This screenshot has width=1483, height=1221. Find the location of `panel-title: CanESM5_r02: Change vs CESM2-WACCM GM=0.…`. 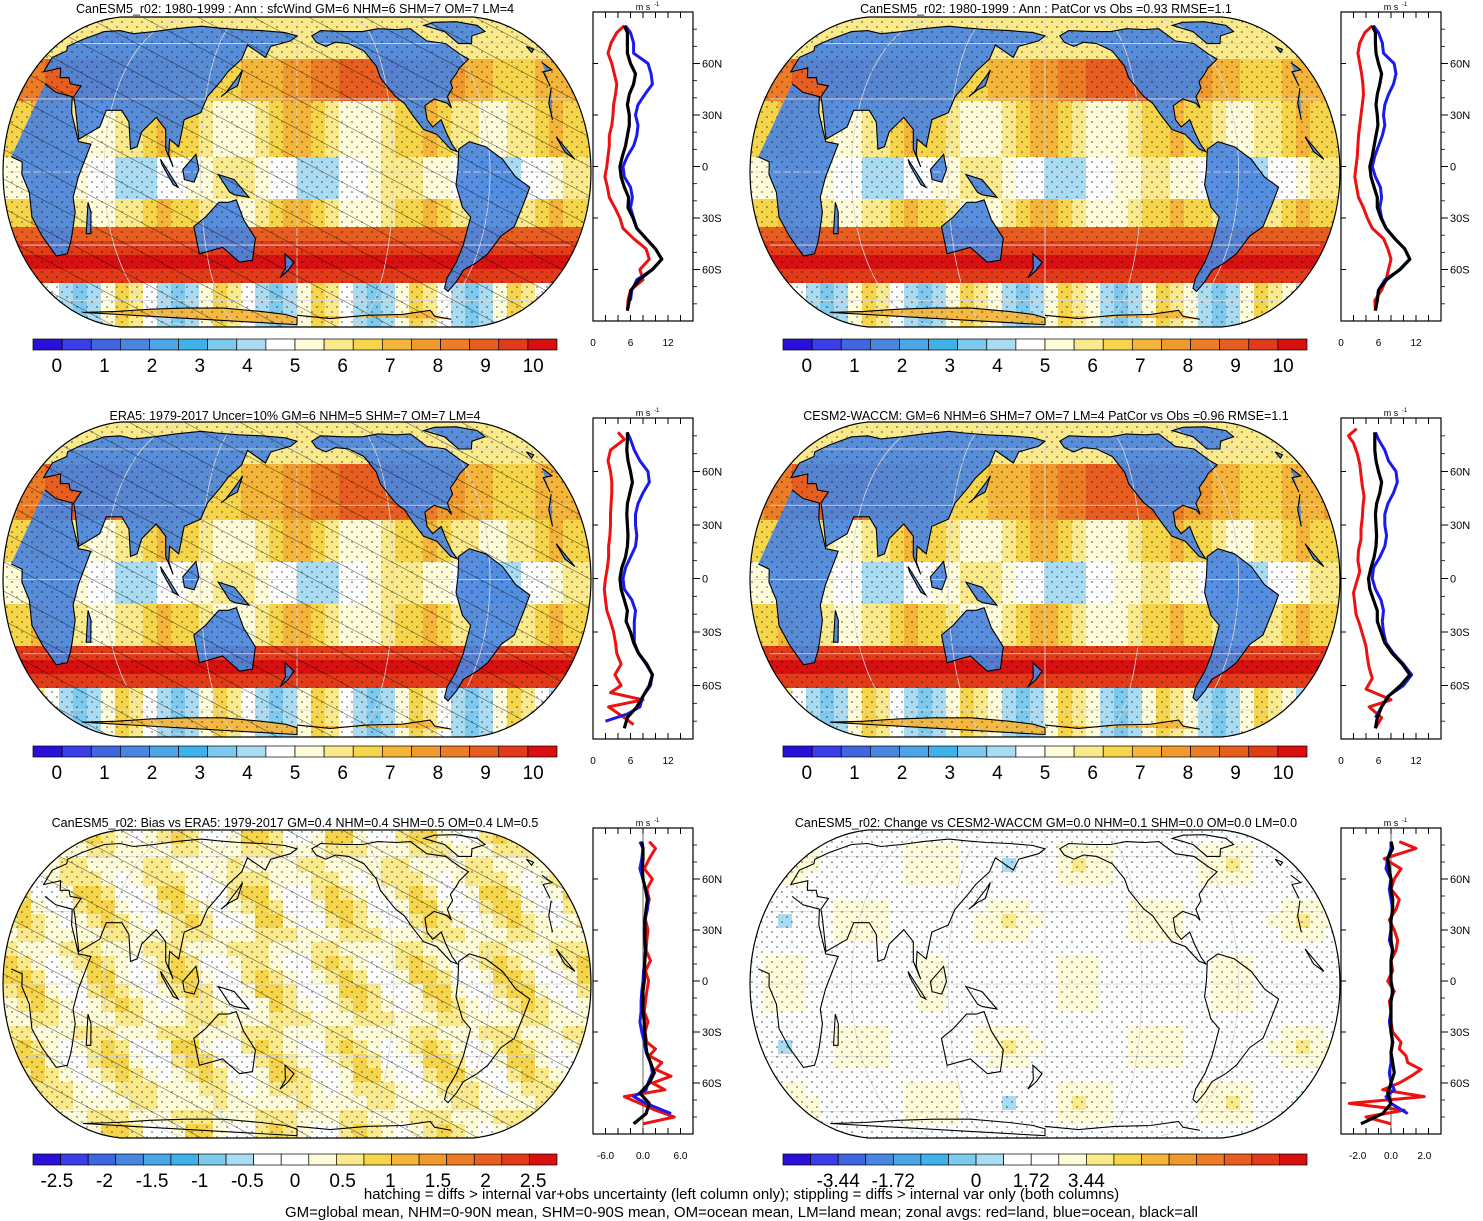

panel-title: CanESM5_r02: Change vs CESM2-WACCM GM=0.… is located at coordinates (1046, 823).